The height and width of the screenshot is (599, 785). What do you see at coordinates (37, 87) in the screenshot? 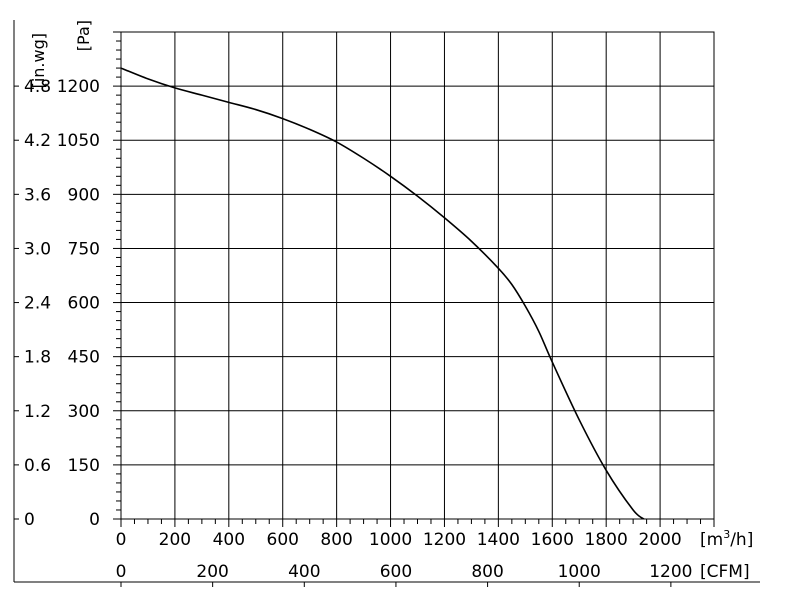
I see `y2-tick-label: 4.8` at bounding box center [37, 87].